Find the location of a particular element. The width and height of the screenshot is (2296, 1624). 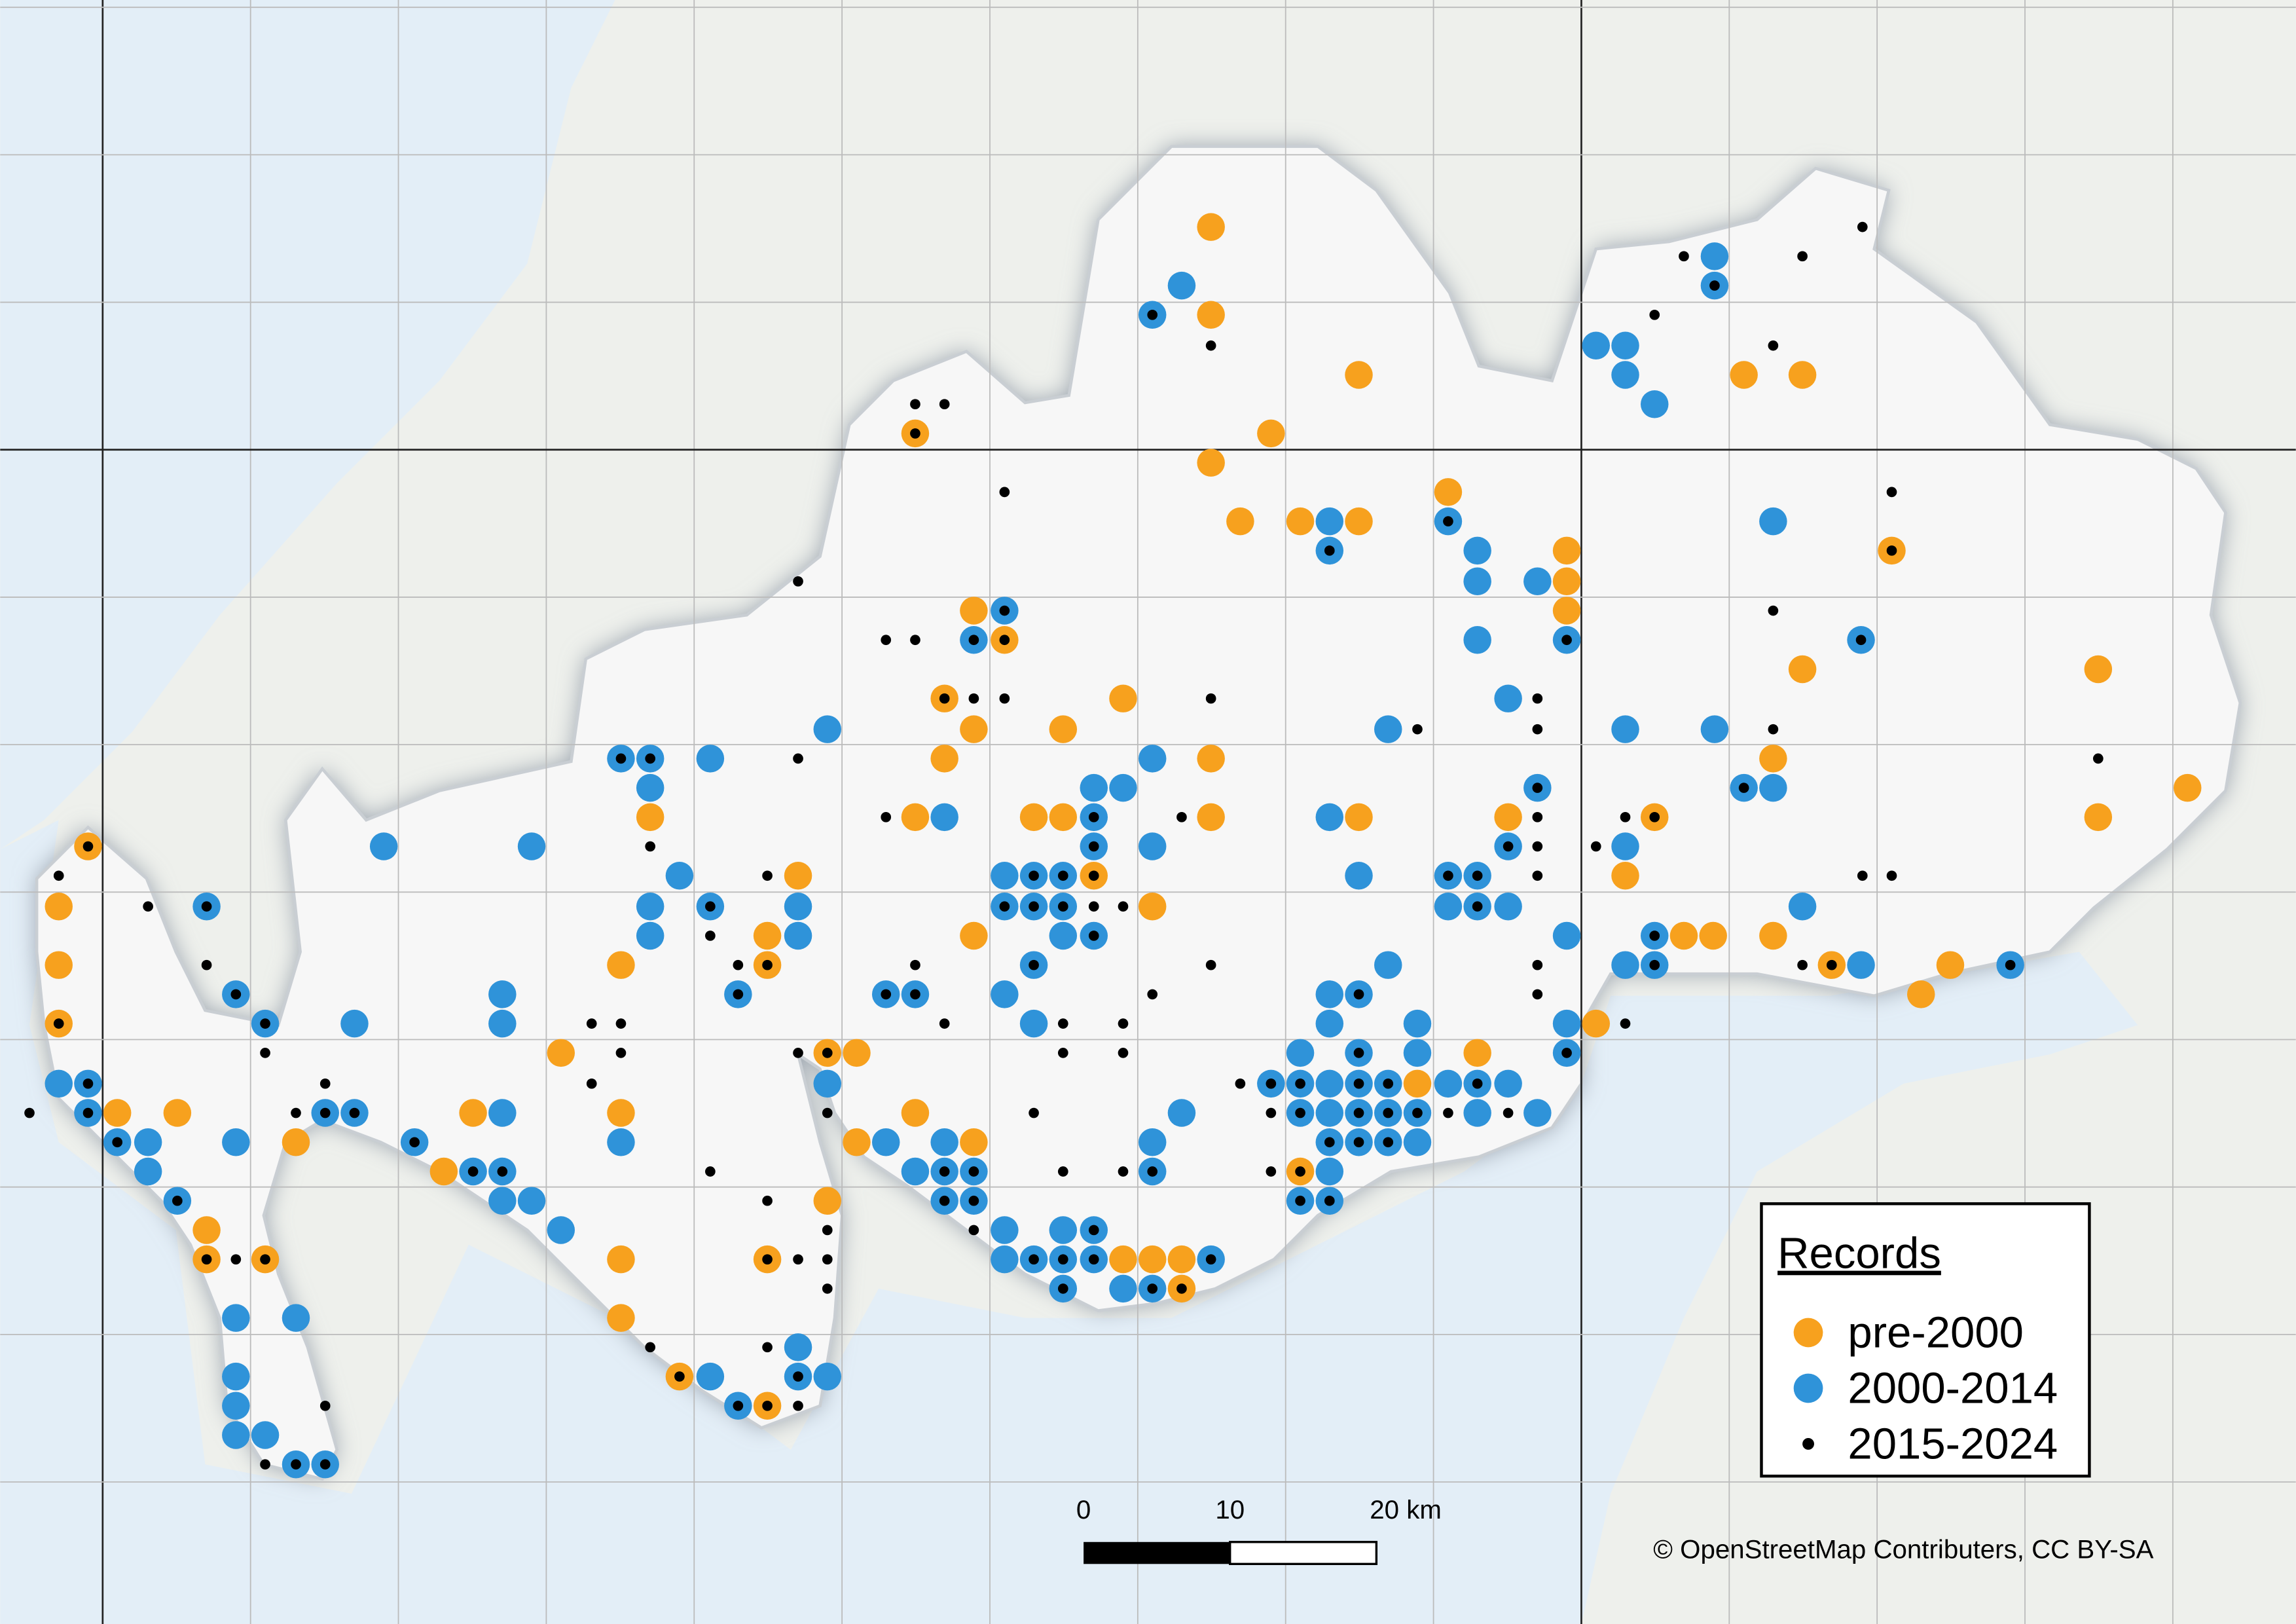

legend-label: 2015-2024 is located at coordinates (1953, 1443).